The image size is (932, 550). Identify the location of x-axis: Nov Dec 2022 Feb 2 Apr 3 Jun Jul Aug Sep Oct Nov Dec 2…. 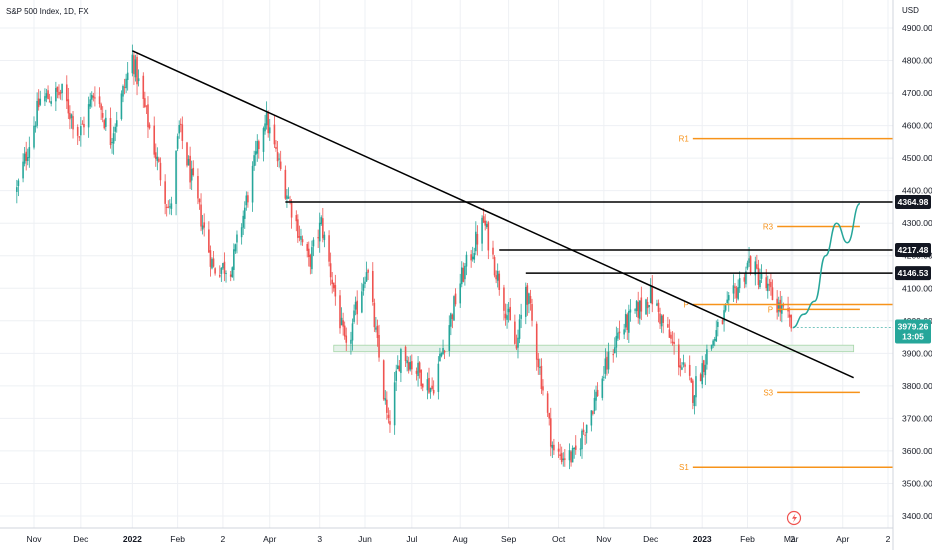
(446, 535).